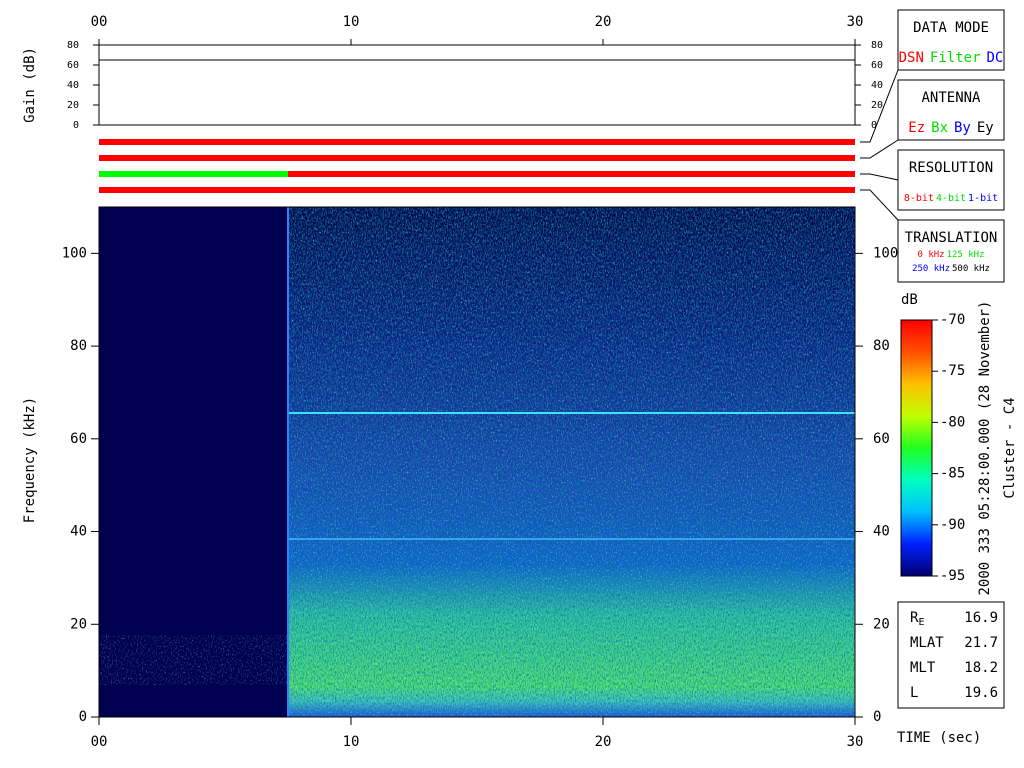  I want to click on panel-title: TRANSLATION, so click(951, 238).